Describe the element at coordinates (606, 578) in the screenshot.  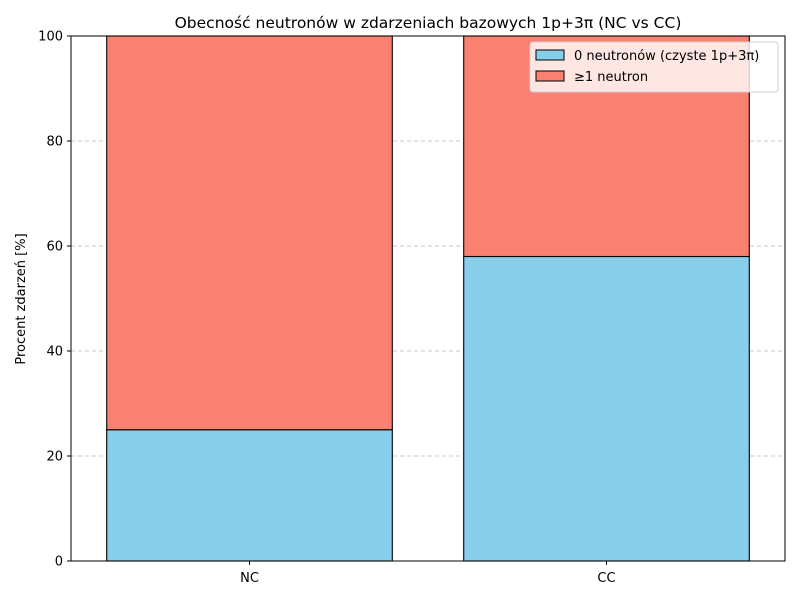
I see `x-tick-label-cc: CC` at that location.